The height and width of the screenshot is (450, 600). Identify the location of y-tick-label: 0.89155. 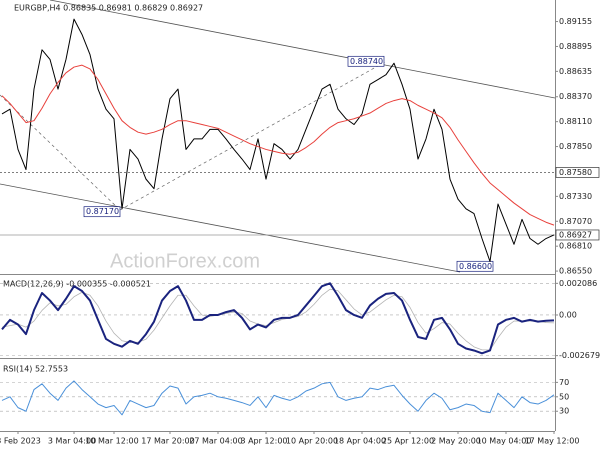
(575, 21).